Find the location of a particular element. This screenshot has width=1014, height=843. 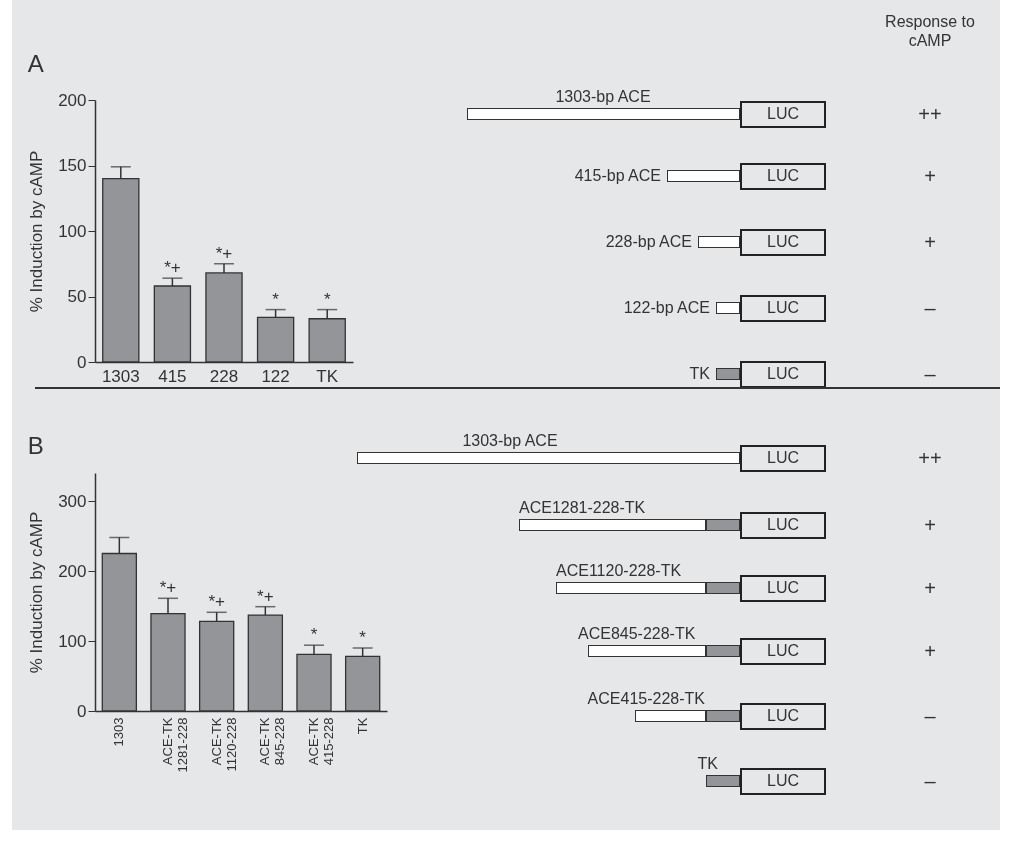

category-label: ACE1120-228-TK is located at coordinates (619, 571).